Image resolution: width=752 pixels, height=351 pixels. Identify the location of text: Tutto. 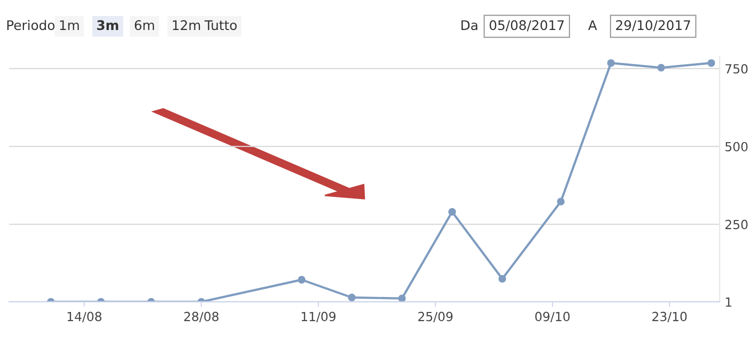
(220, 25).